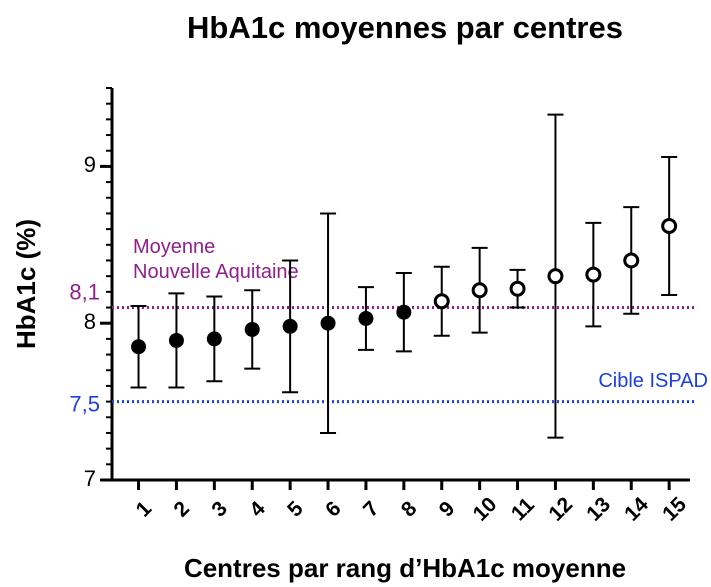  What do you see at coordinates (181, 509) in the screenshot?
I see `x-tick-label: 2` at bounding box center [181, 509].